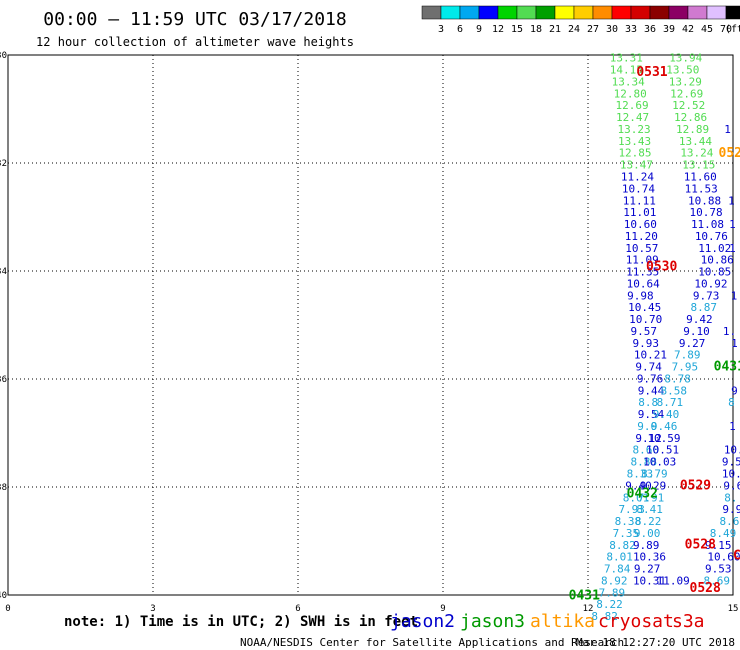  Describe the element at coordinates (653, 485) in the screenshot. I see `wave-height-value: 9.29` at that location.